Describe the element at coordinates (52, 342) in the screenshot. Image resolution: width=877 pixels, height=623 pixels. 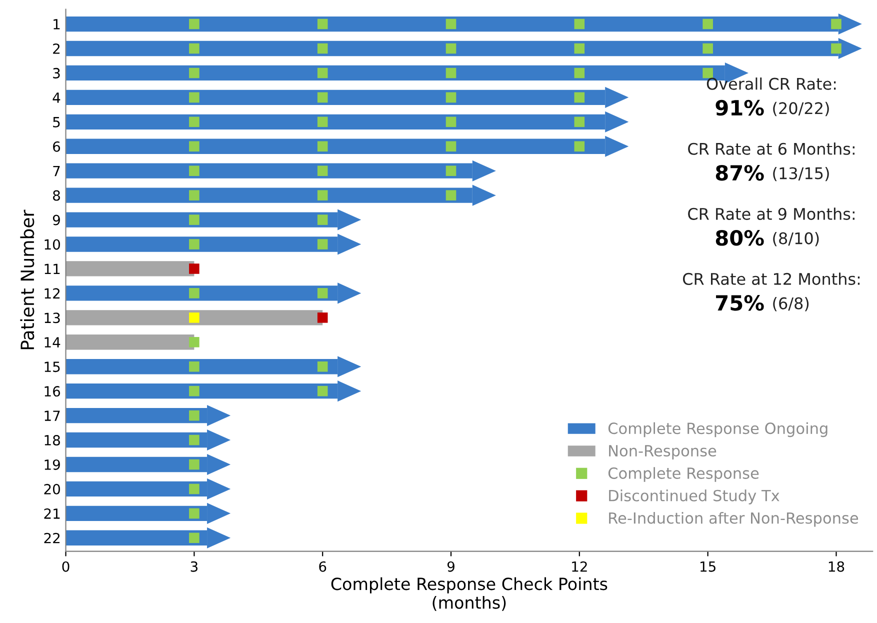
I see `y-tick-label: 14` at that location.